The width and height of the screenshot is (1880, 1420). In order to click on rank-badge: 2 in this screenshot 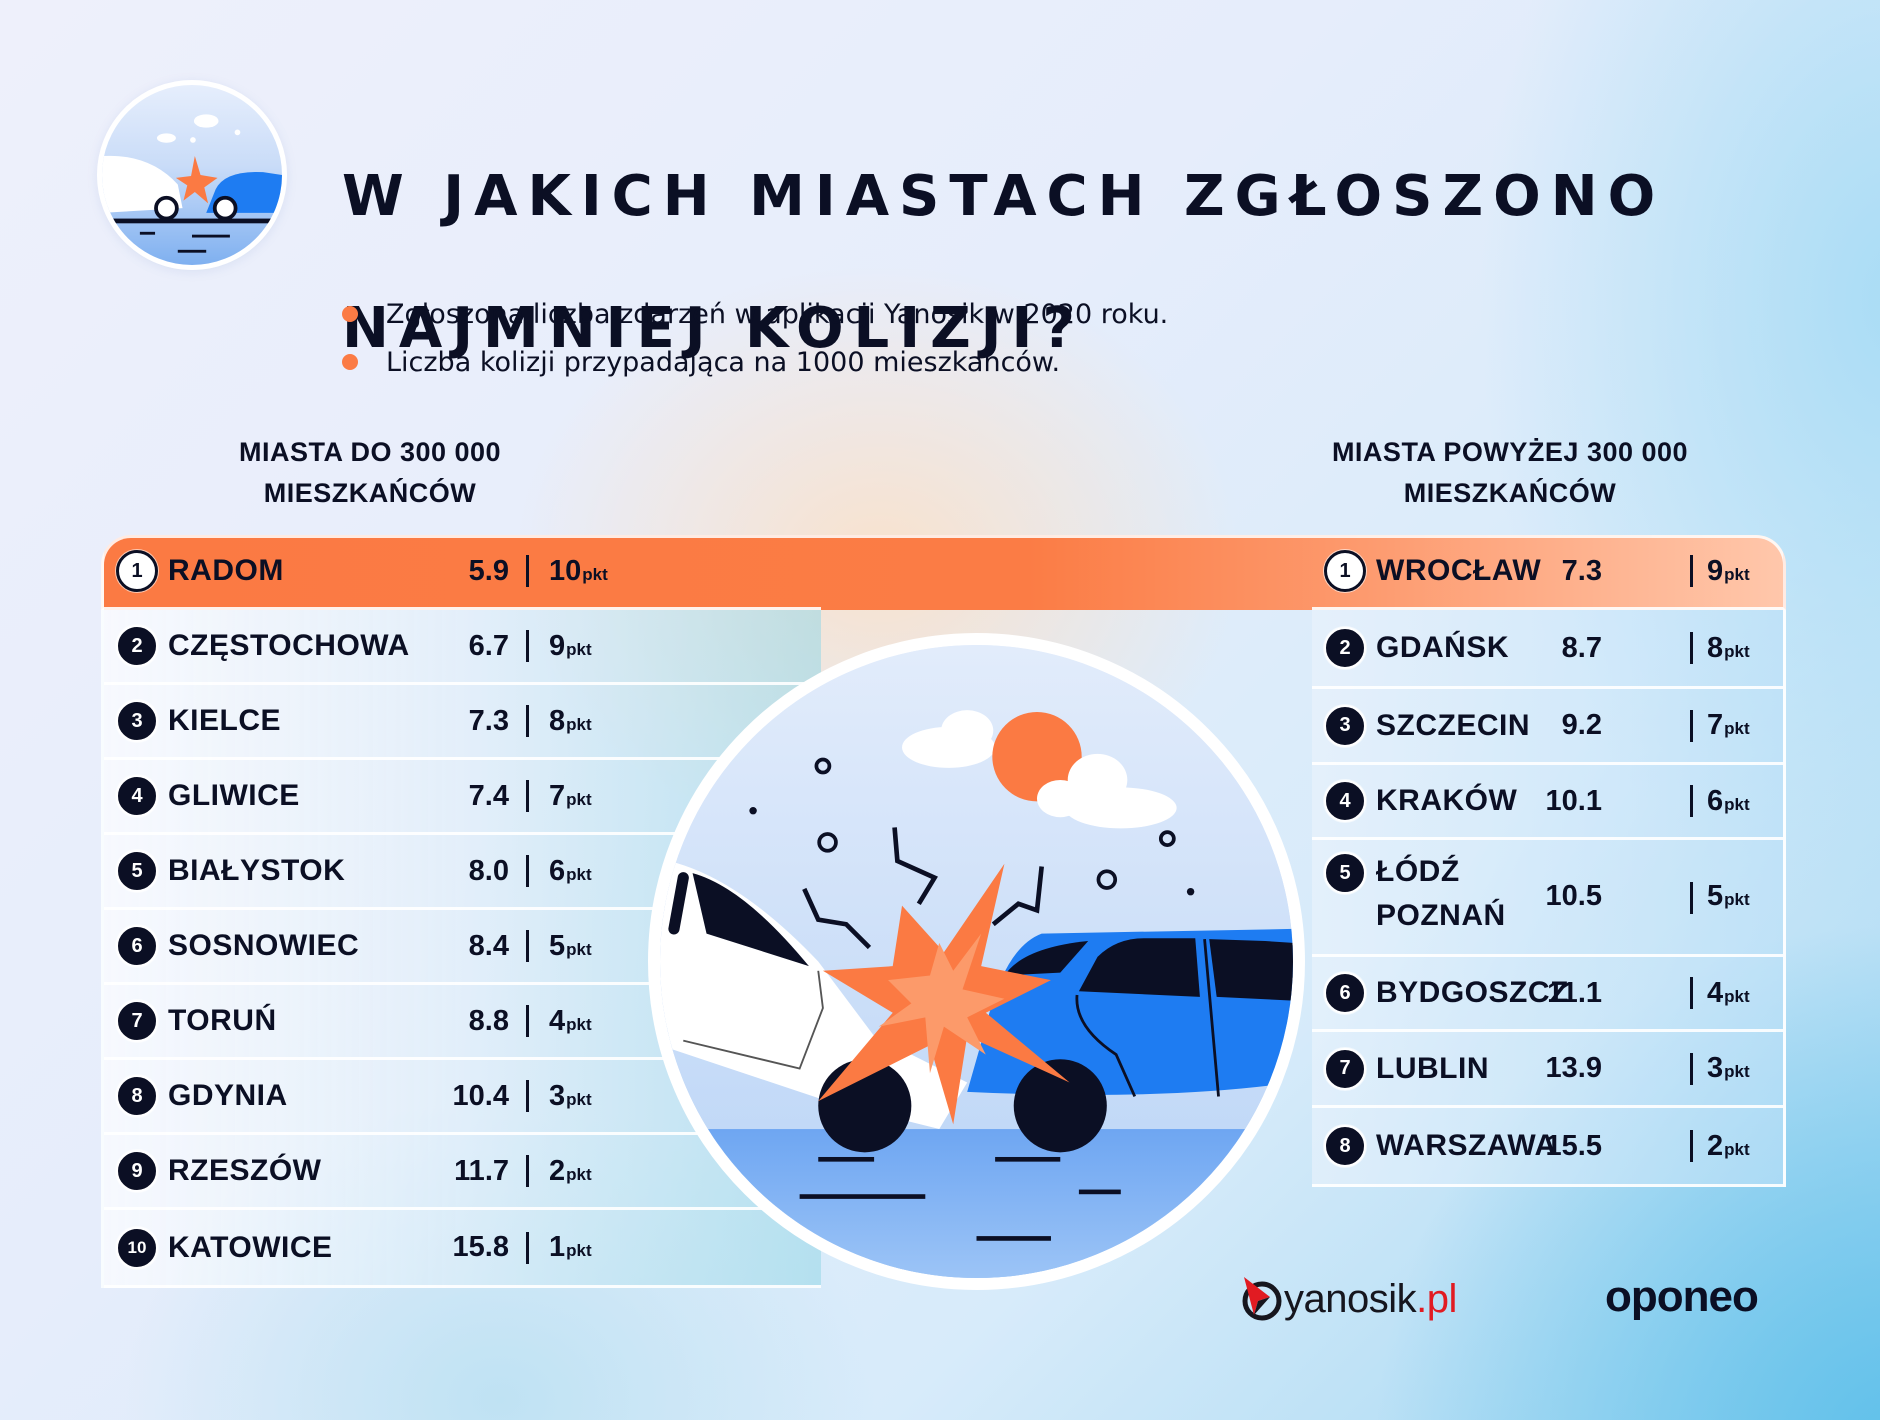, I will do `click(137, 646)`.